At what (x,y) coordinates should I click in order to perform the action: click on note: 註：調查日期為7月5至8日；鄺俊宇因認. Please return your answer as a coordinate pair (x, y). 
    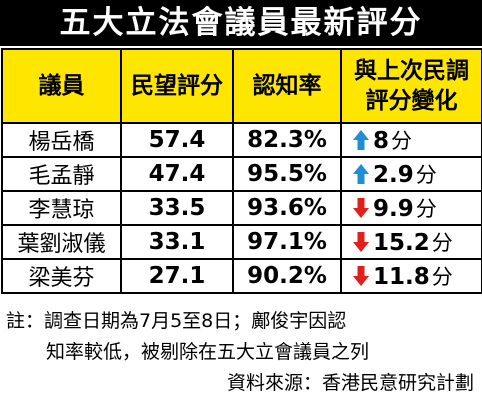
    Looking at the image, I should click on (176, 321).